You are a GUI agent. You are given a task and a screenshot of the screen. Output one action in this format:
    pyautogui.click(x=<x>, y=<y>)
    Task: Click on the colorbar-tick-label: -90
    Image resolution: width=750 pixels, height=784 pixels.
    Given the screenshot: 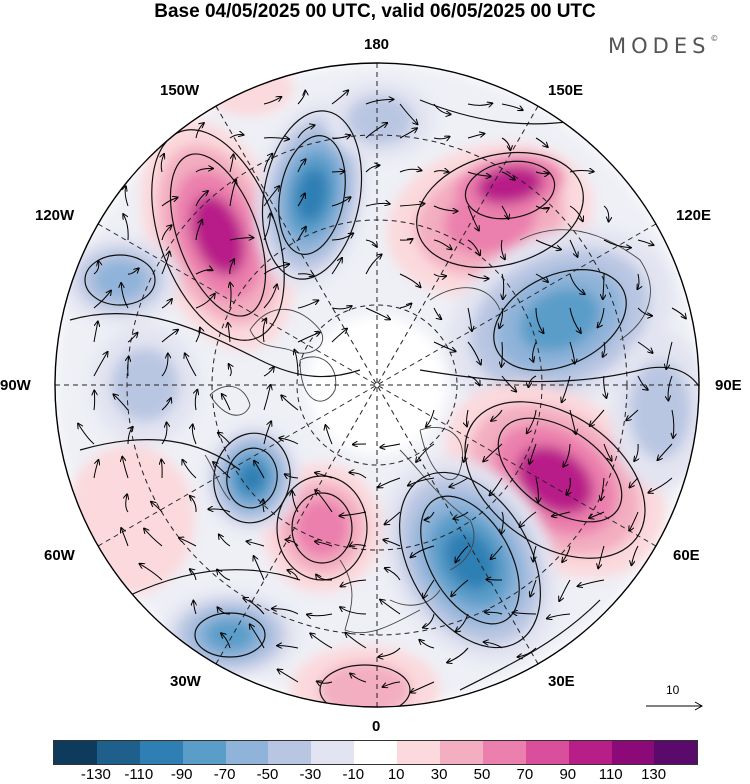 What is the action you would take?
    pyautogui.click(x=182, y=774)
    